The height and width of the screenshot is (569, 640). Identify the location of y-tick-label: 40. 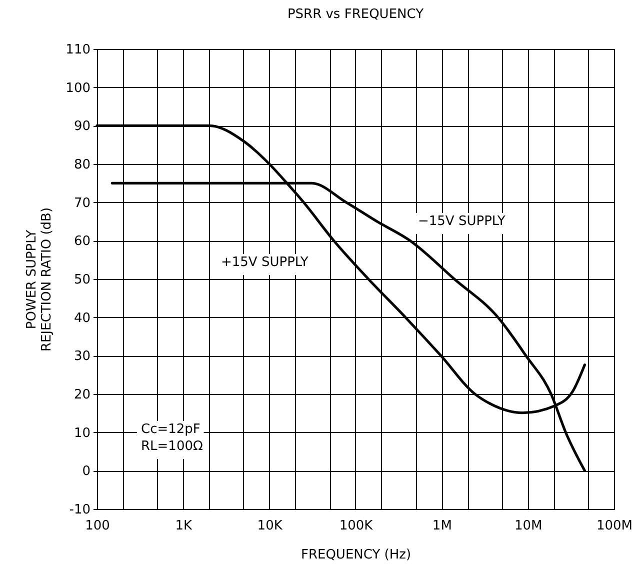
(82, 318).